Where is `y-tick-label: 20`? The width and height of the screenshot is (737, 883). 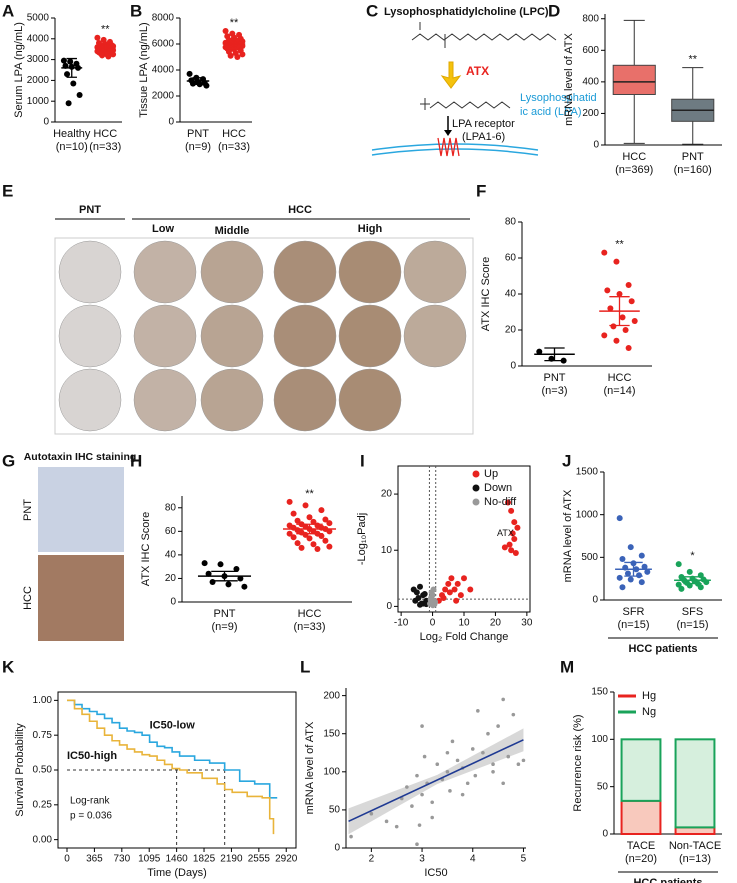
y-tick-label: 20 is located at coordinates (387, 494).